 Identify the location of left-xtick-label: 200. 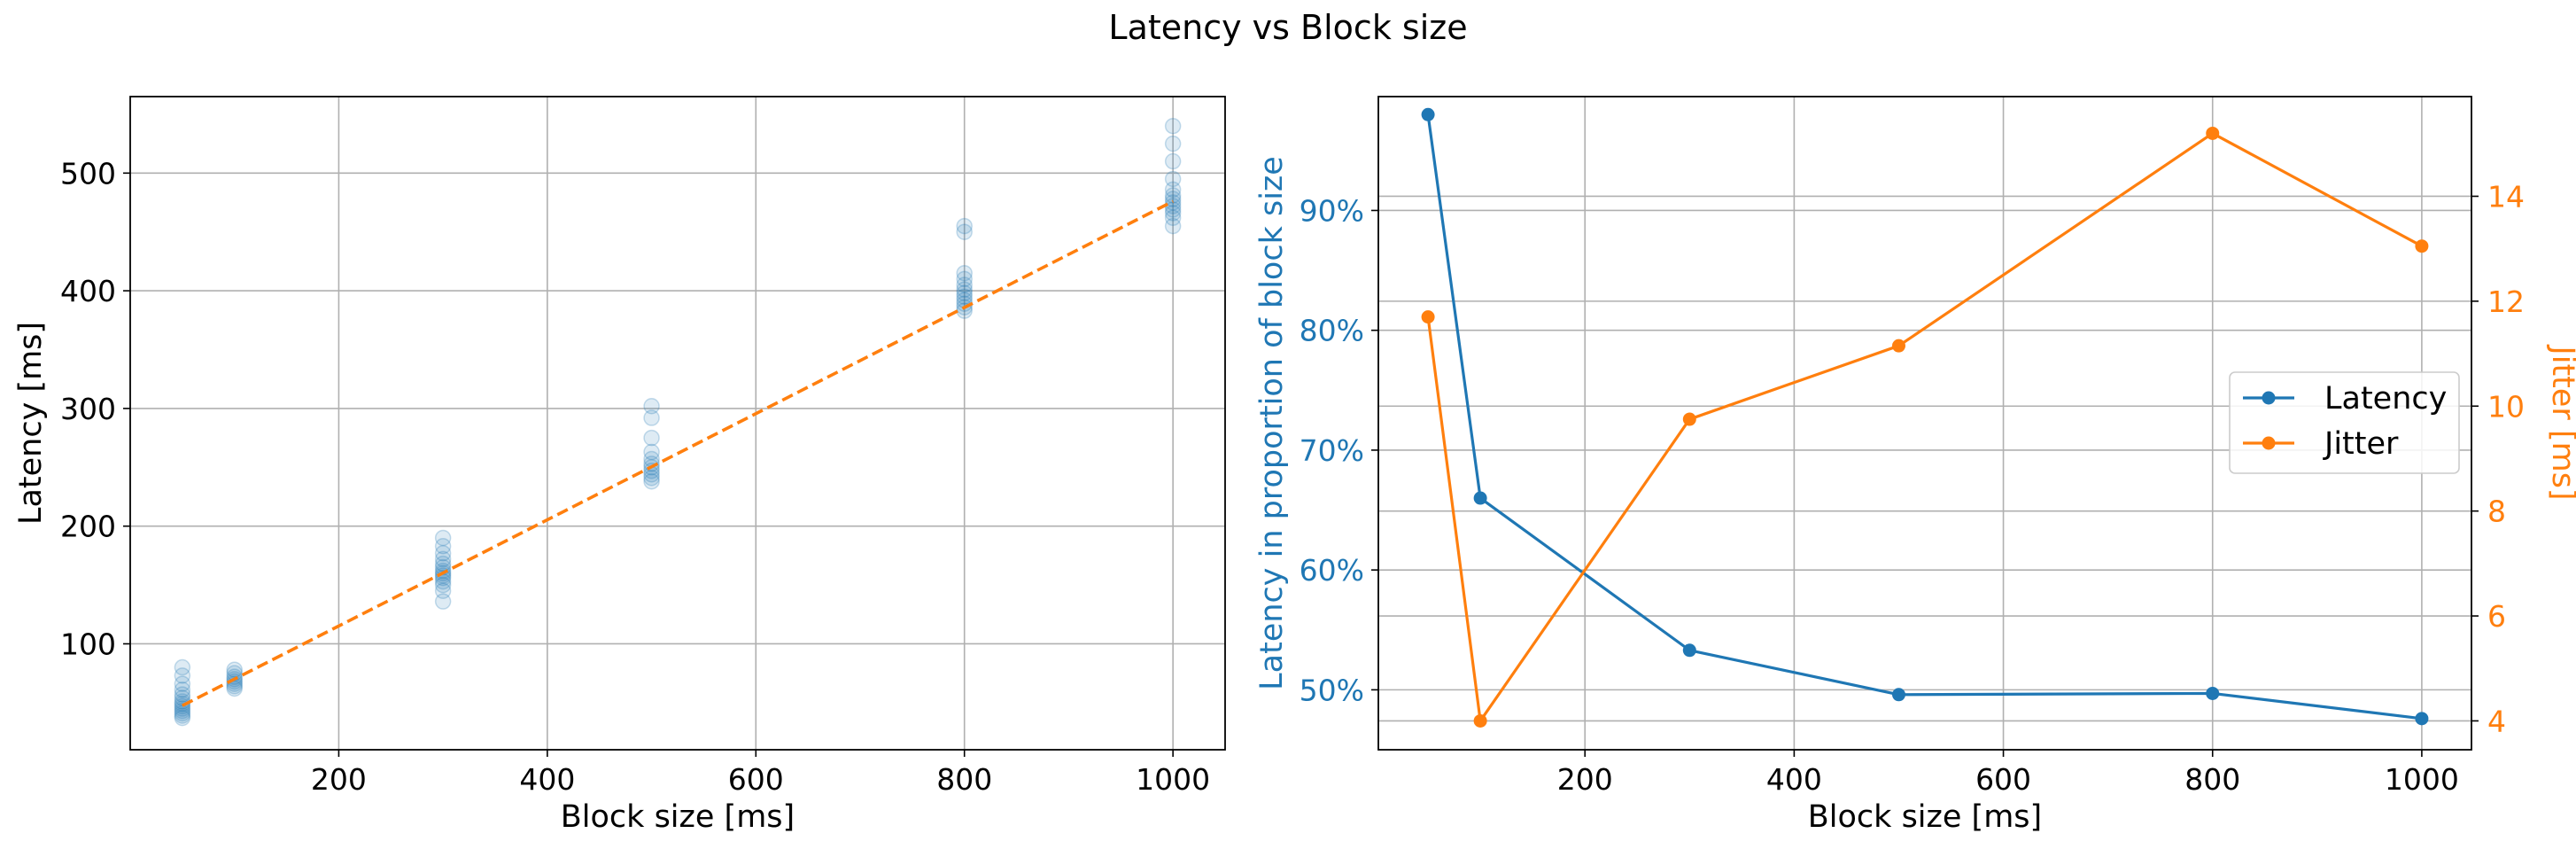
(339, 780).